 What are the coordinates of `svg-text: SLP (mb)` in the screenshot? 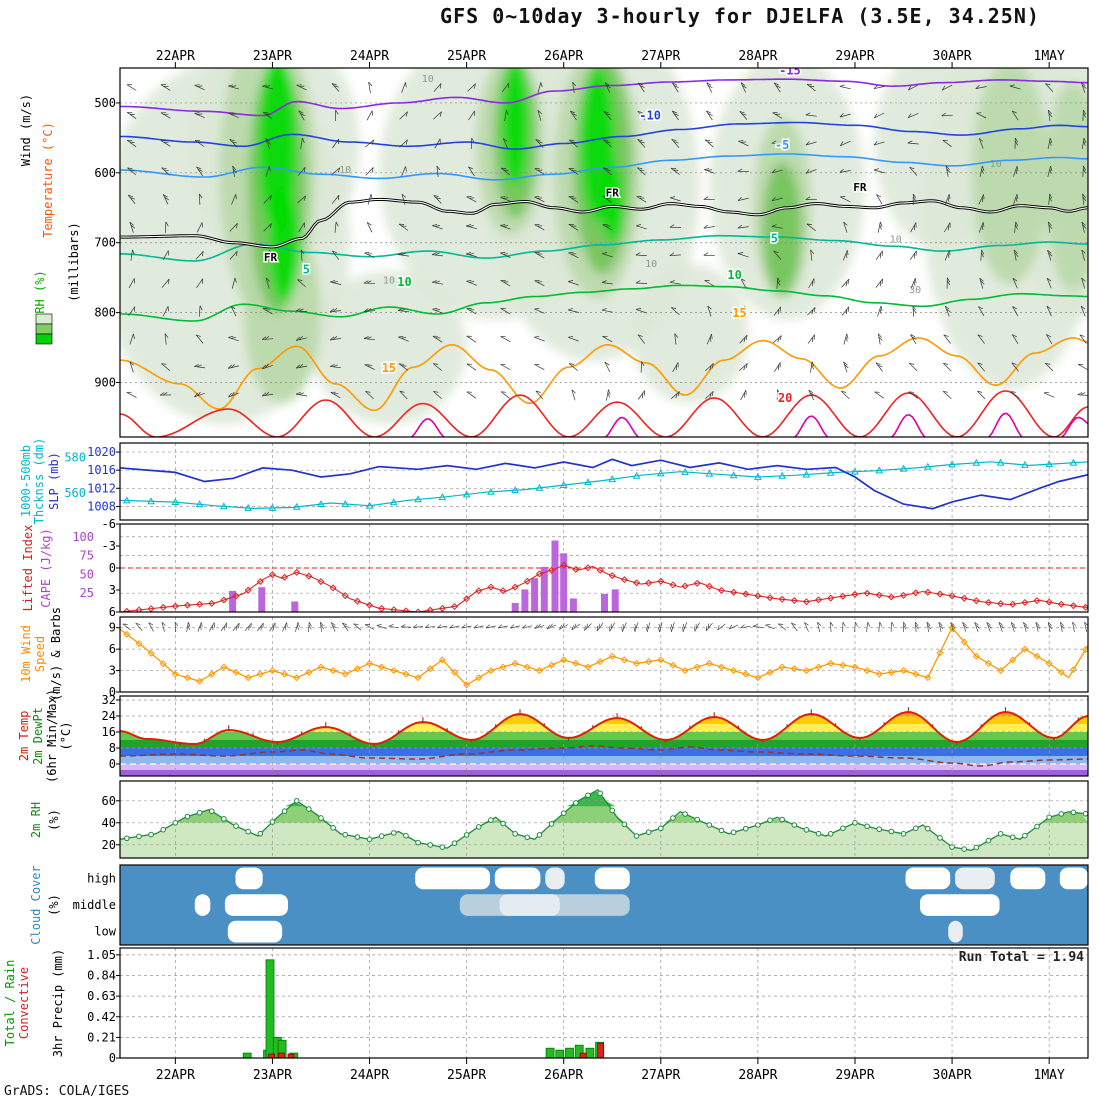 It's located at (54, 481).